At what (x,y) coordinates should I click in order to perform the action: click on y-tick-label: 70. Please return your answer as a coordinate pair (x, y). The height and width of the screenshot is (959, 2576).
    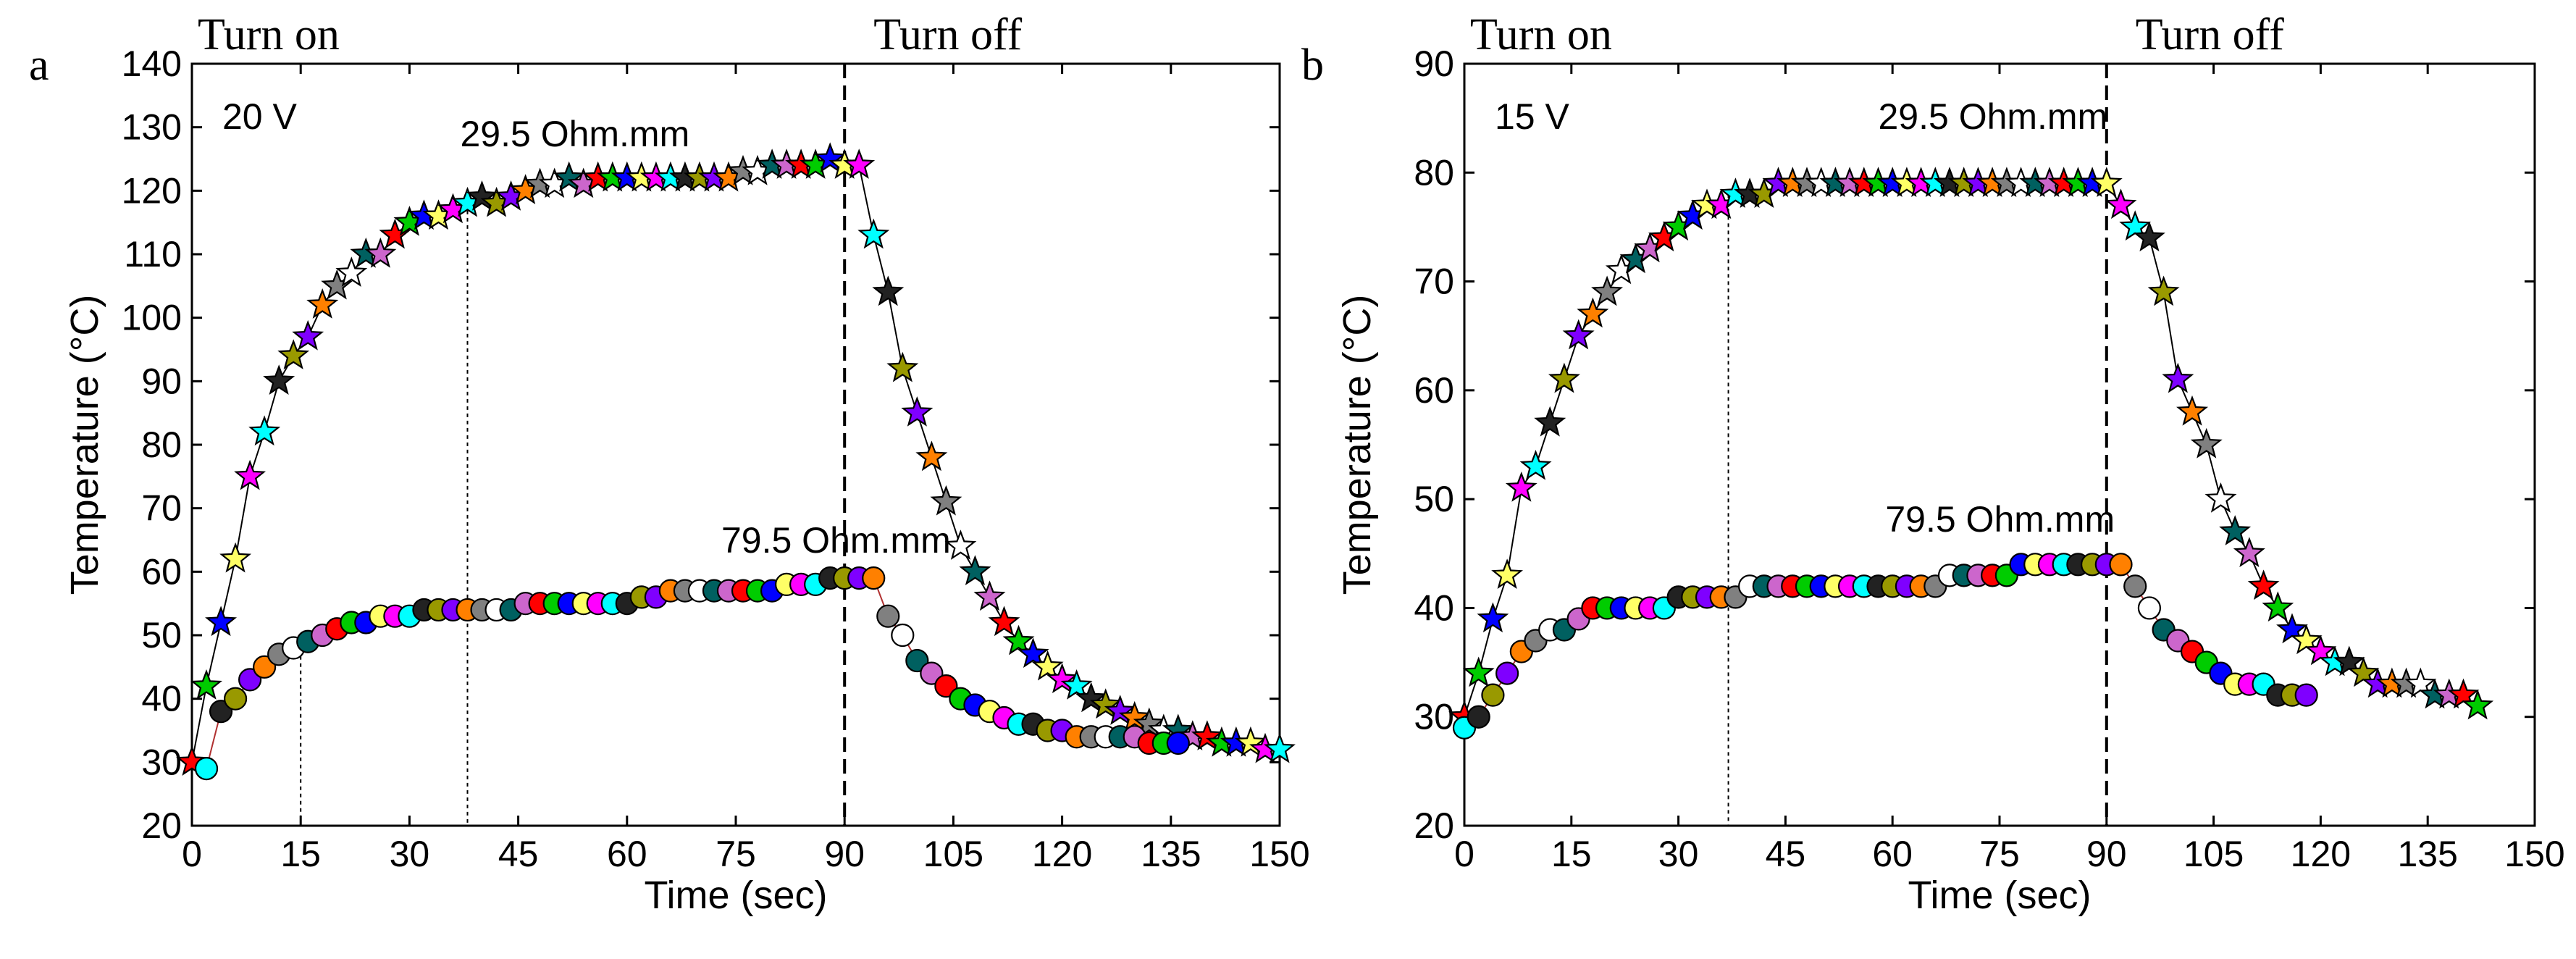
    Looking at the image, I should click on (1434, 281).